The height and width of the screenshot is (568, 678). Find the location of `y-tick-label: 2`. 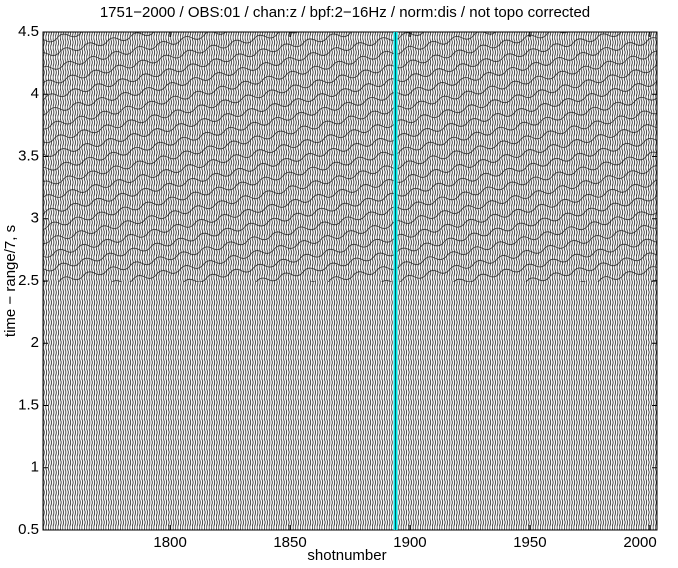

y-tick-label: 2 is located at coordinates (35, 342).